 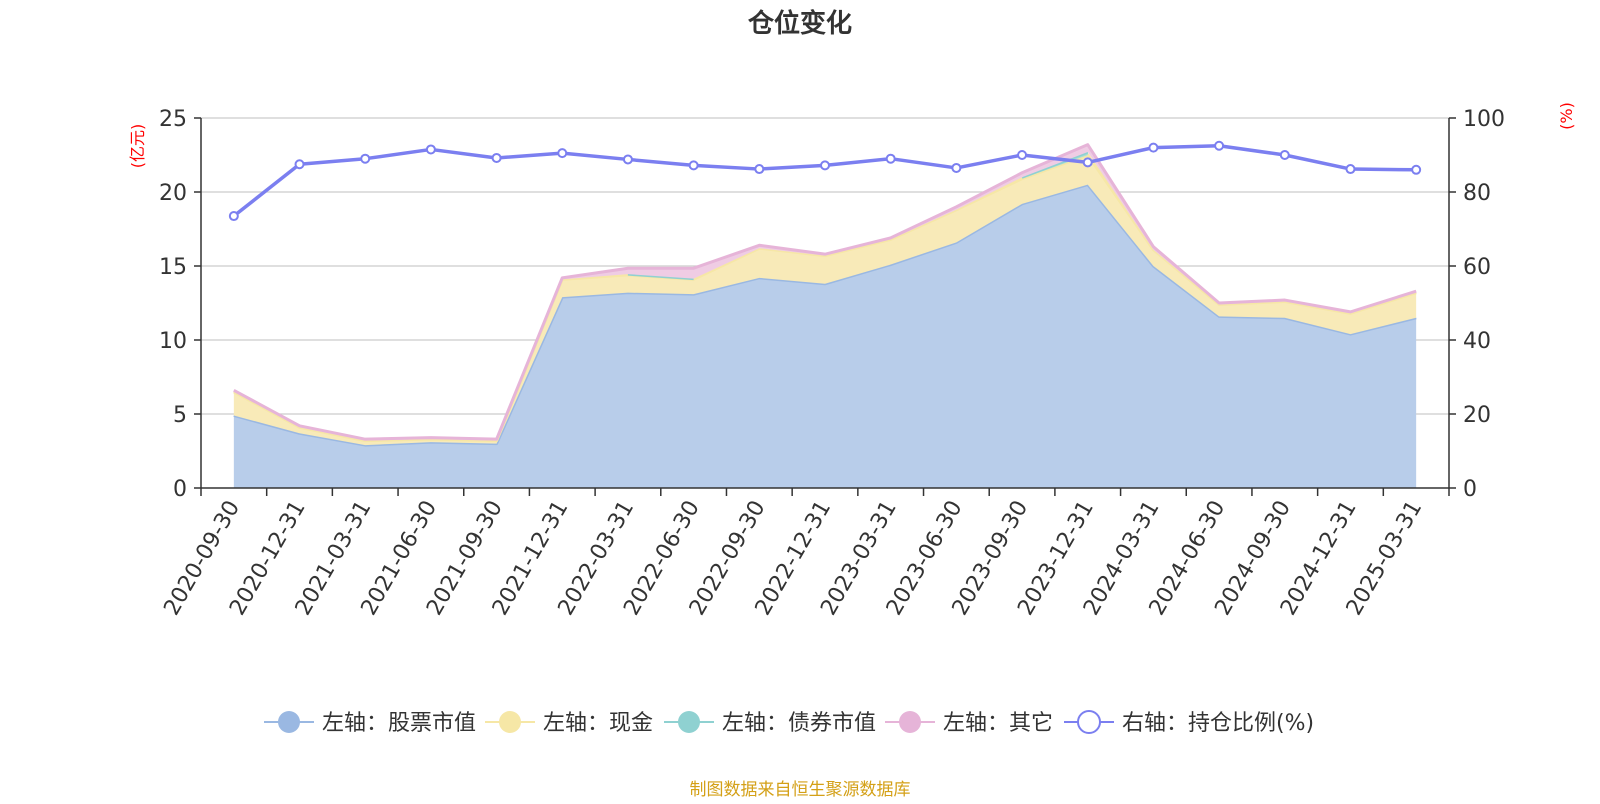 I want to click on right-tick-label: 20, so click(x=1477, y=415).